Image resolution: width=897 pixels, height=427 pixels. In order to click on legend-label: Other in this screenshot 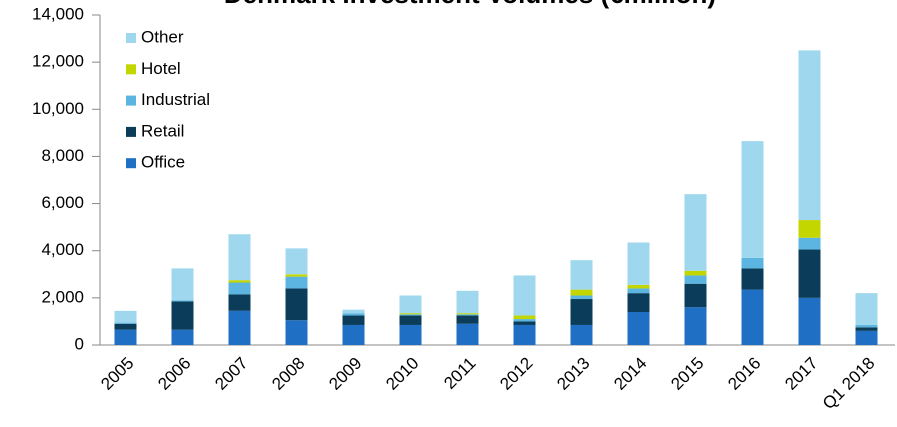, I will do `click(162, 36)`.